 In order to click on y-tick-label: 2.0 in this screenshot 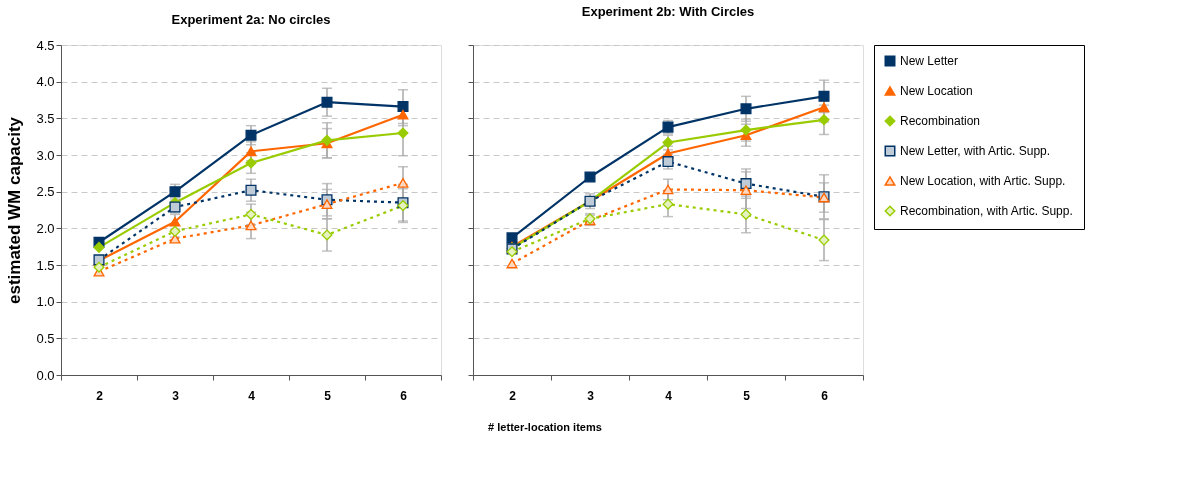, I will do `click(45, 228)`.